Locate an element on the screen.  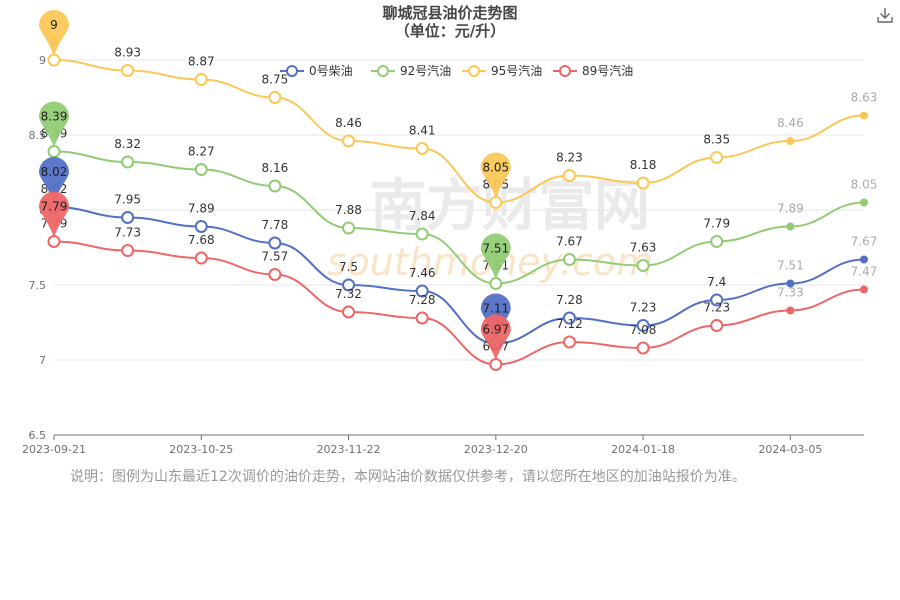
min-pin: 7.51 is located at coordinates (495, 256).